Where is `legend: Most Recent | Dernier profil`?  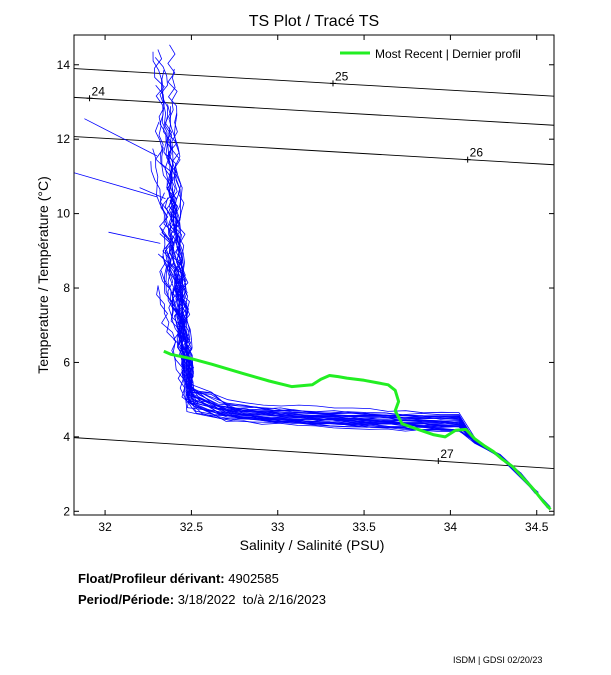 legend: Most Recent | Dernier profil is located at coordinates (430, 54).